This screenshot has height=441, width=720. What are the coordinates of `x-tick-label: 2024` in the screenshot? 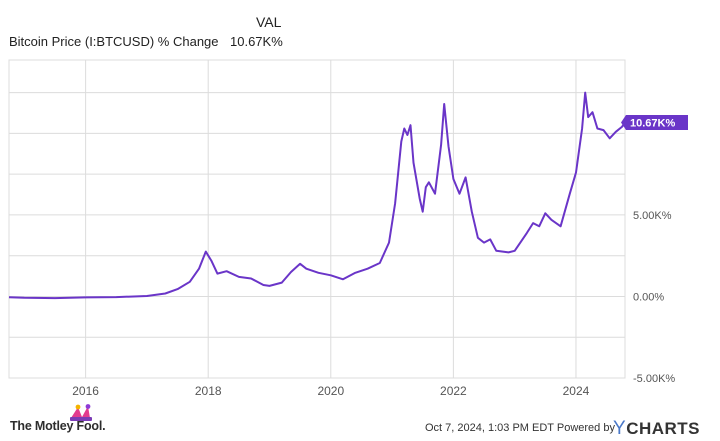 It's located at (576, 391).